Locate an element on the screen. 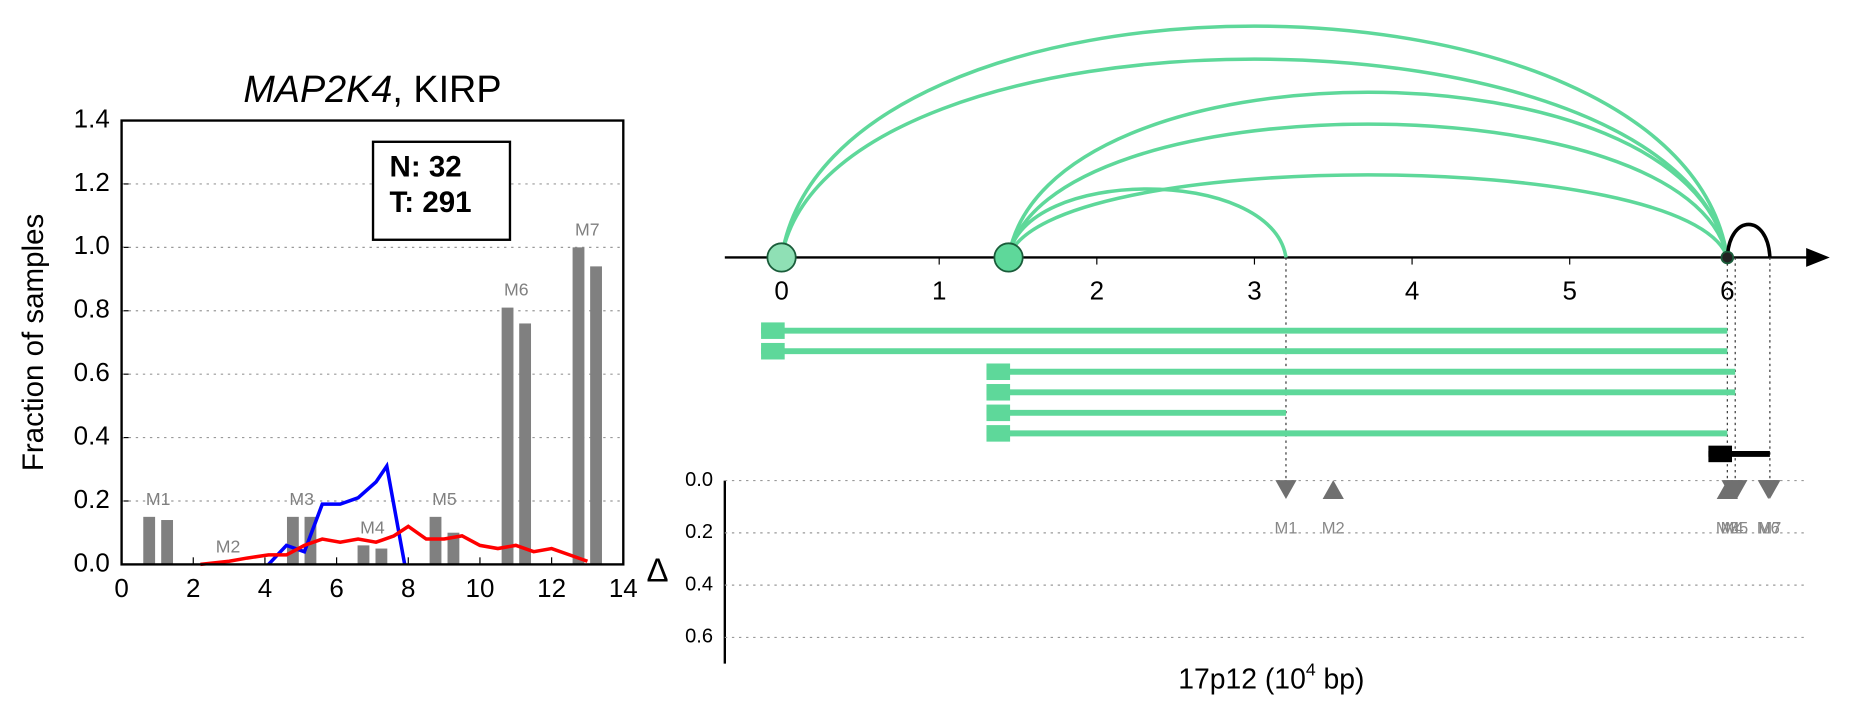  x-label-part: bp) is located at coordinates (1340, 680).